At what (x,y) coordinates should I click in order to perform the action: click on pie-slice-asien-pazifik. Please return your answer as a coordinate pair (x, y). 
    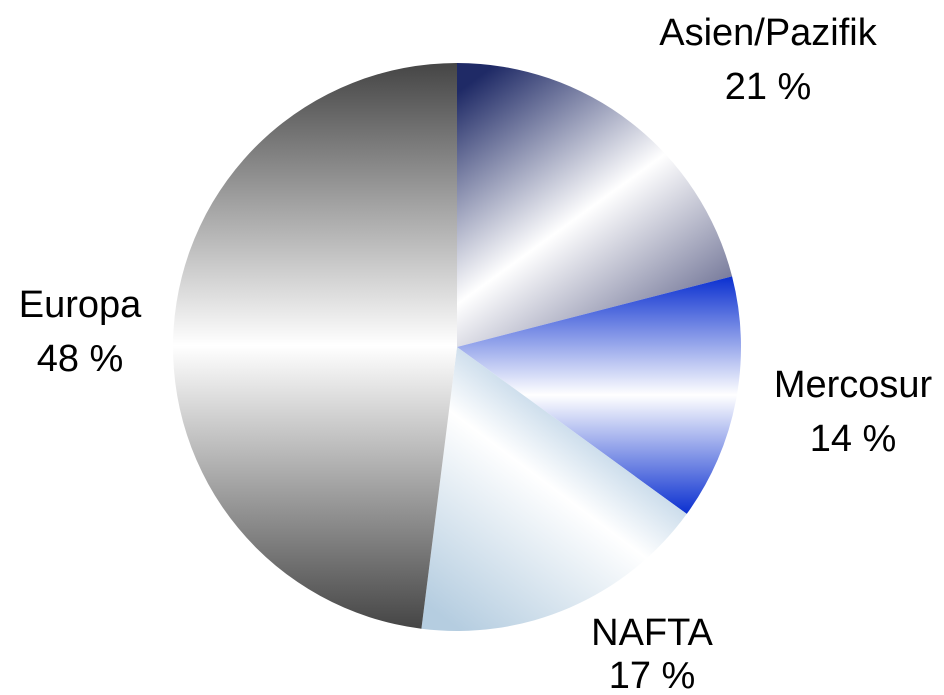
    Looking at the image, I should click on (595, 205).